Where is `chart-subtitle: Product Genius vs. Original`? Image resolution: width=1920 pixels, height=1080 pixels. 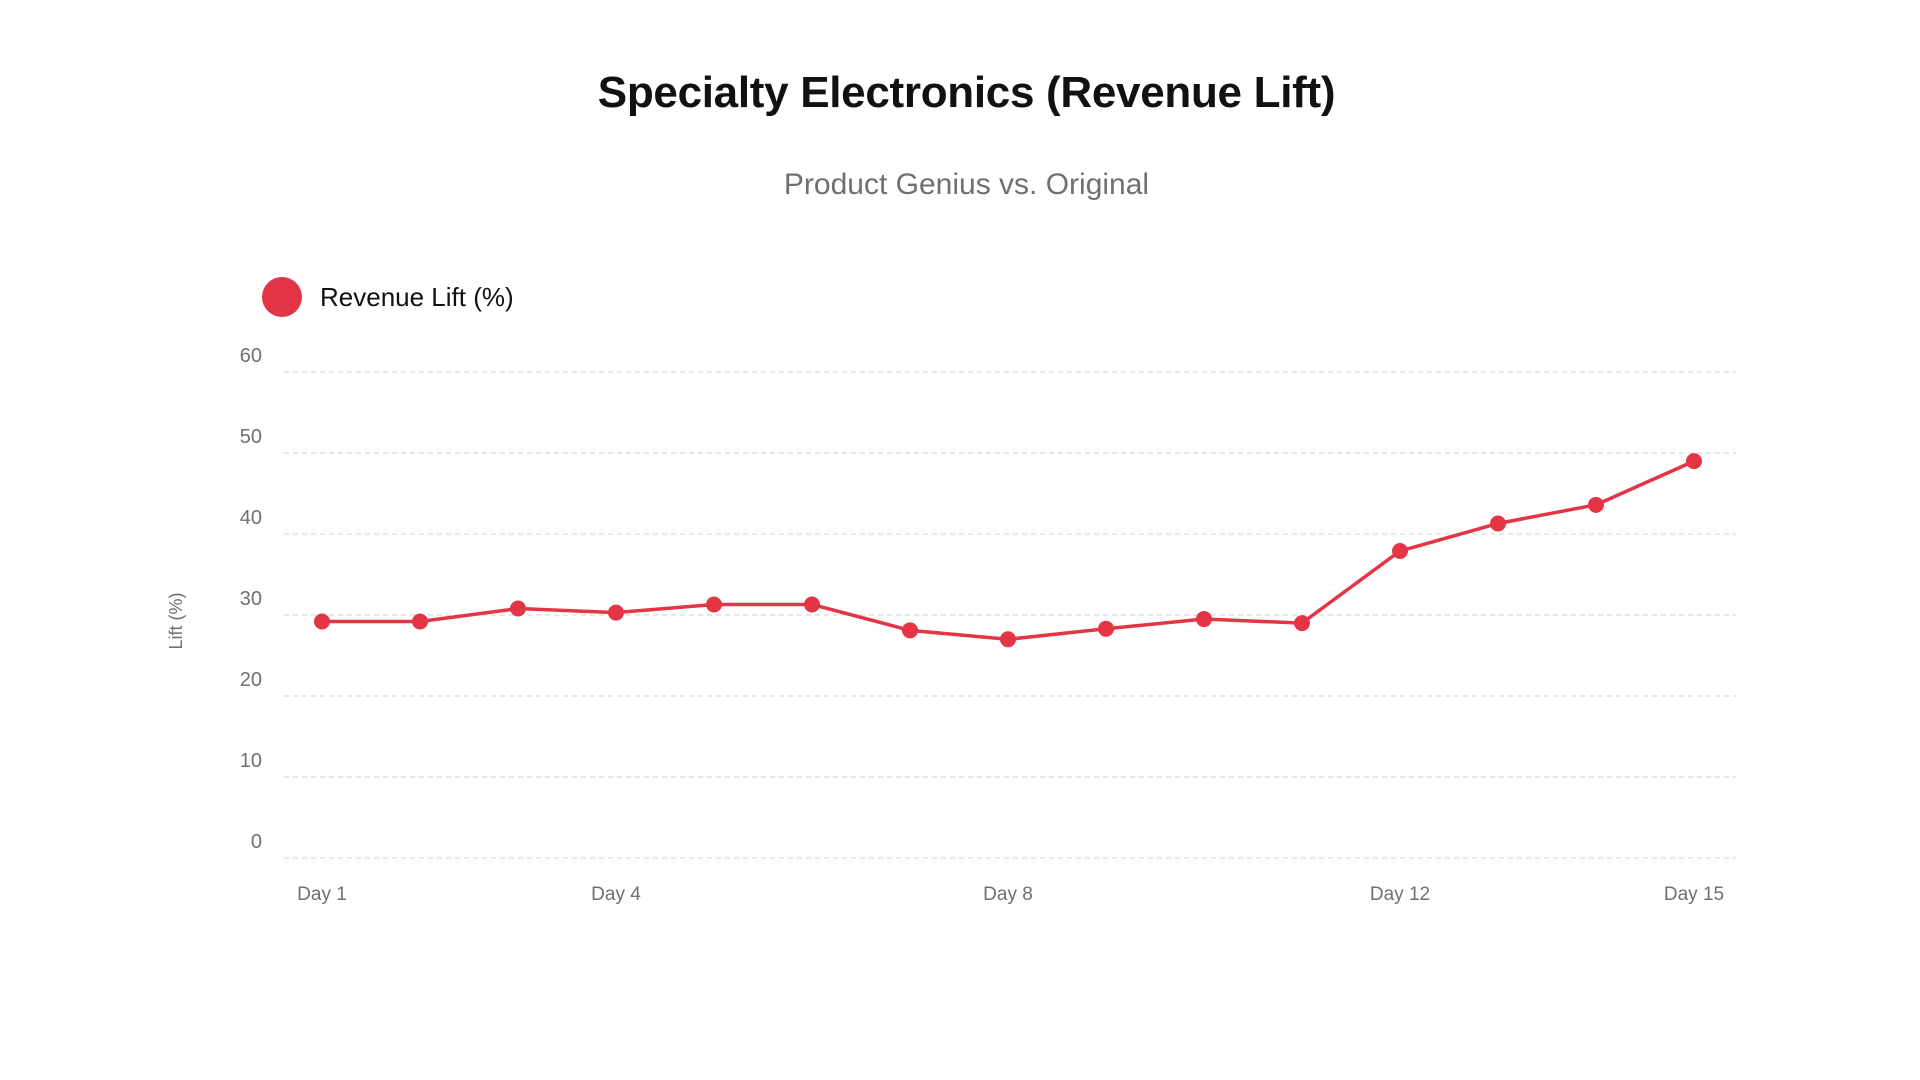 chart-subtitle: Product Genius vs. Original is located at coordinates (966, 184).